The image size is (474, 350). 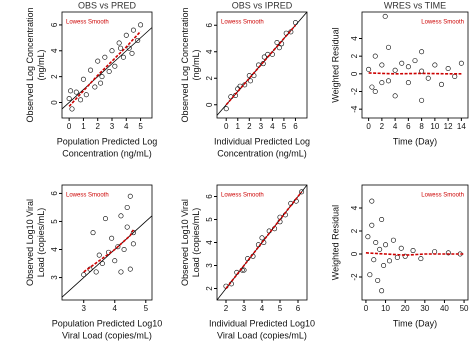 What do you see at coordinates (107, 5) in the screenshot?
I see `panel-title: OBS vs PRED` at bounding box center [107, 5].